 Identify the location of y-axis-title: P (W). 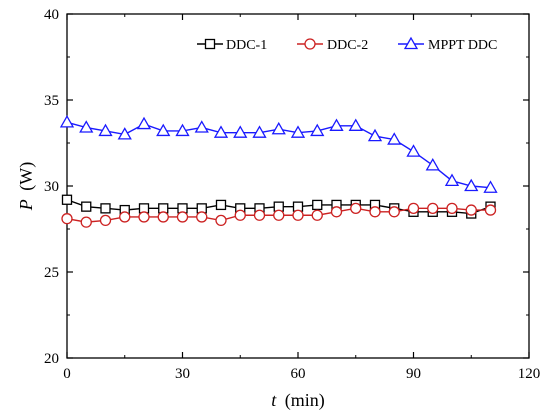
(26, 186).